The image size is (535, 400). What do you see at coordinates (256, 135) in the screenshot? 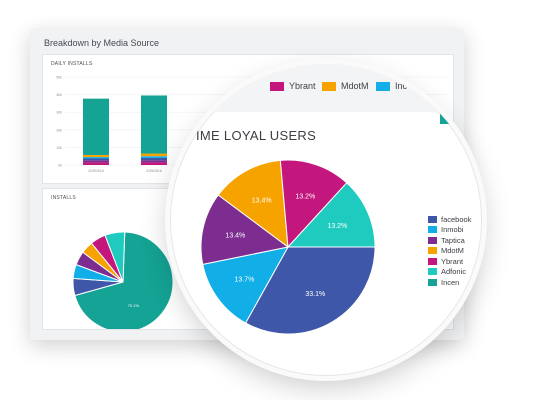
I see `loyal-users-title: IME LOYAL USERS` at bounding box center [256, 135].